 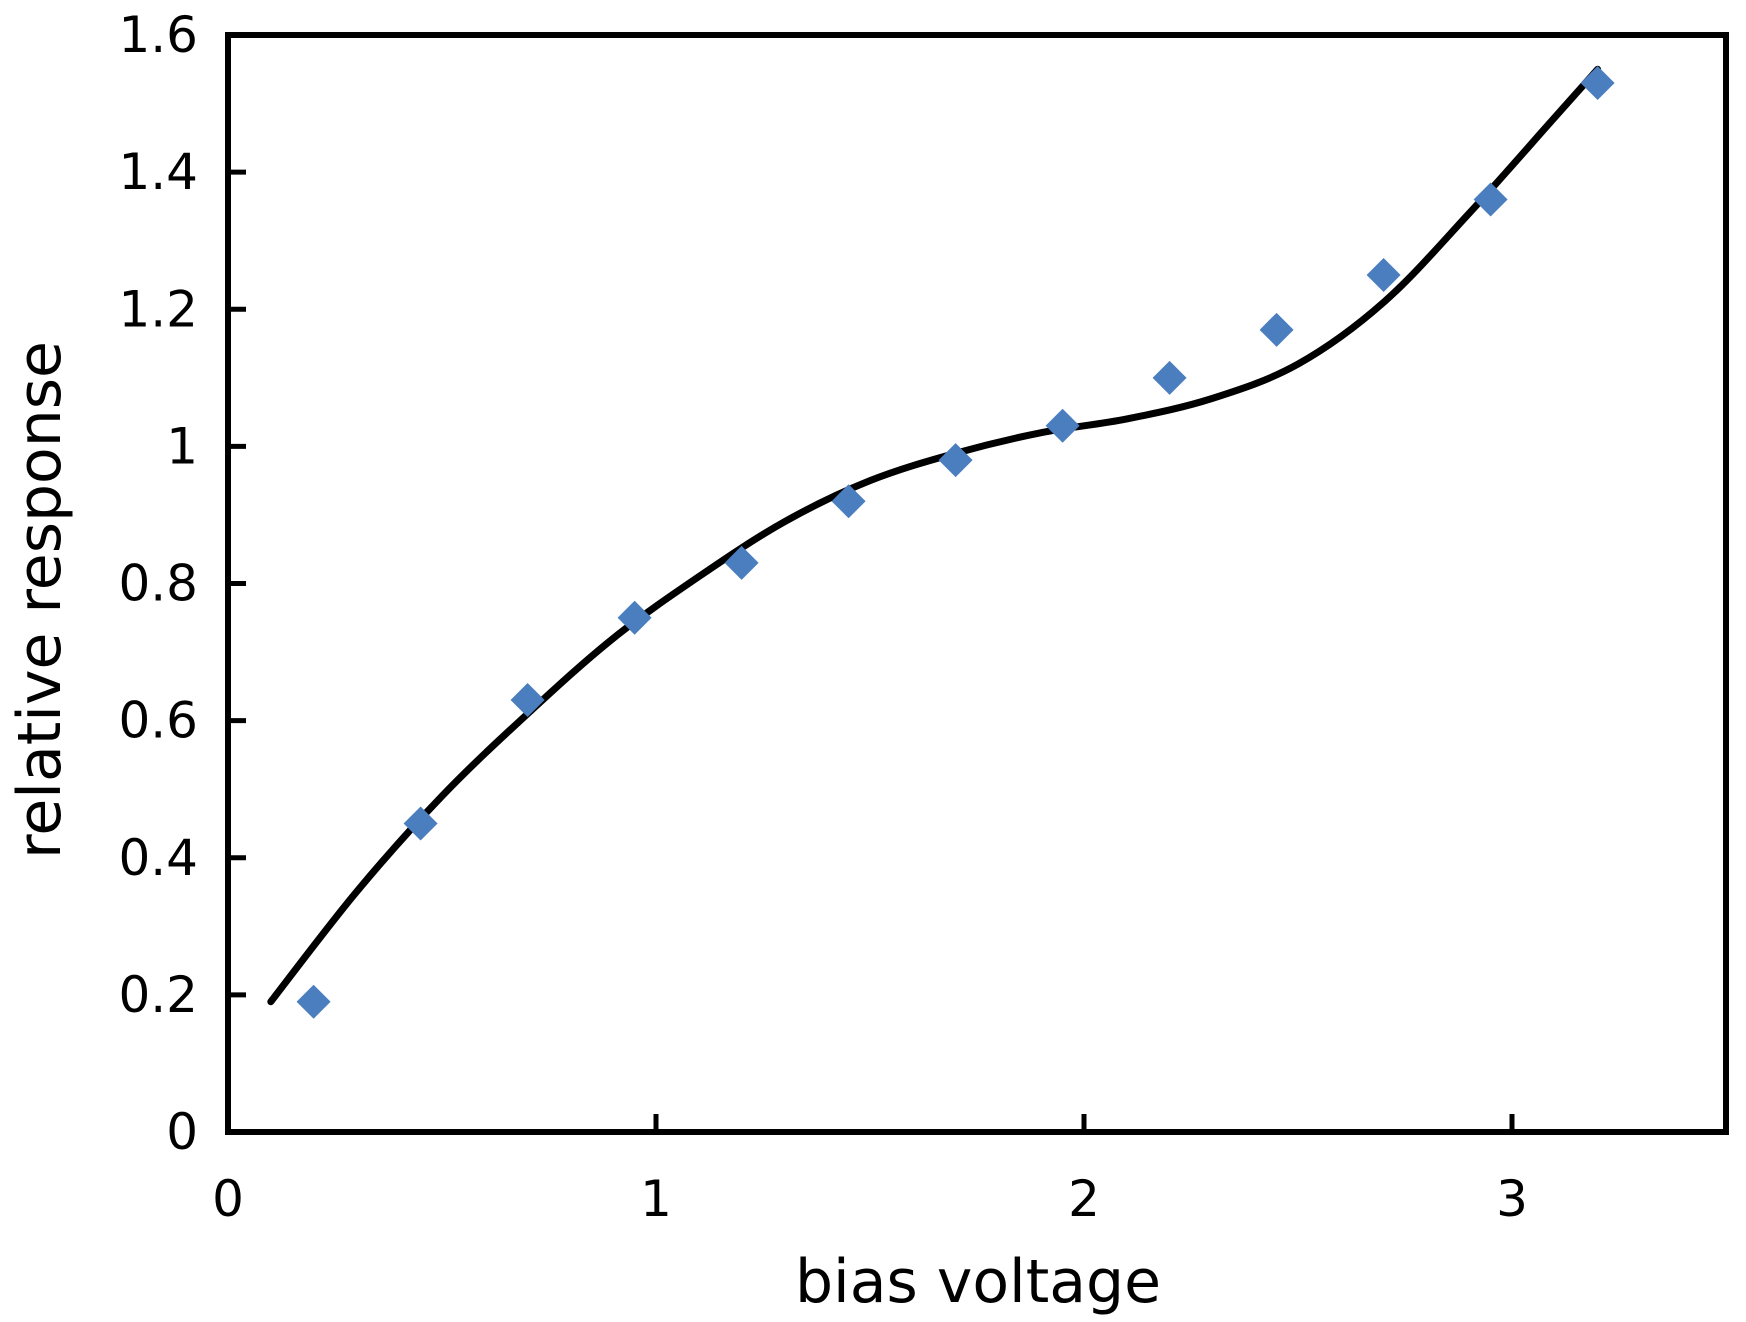 I want to click on y-tick-label: 0.4, so click(x=158, y=858).